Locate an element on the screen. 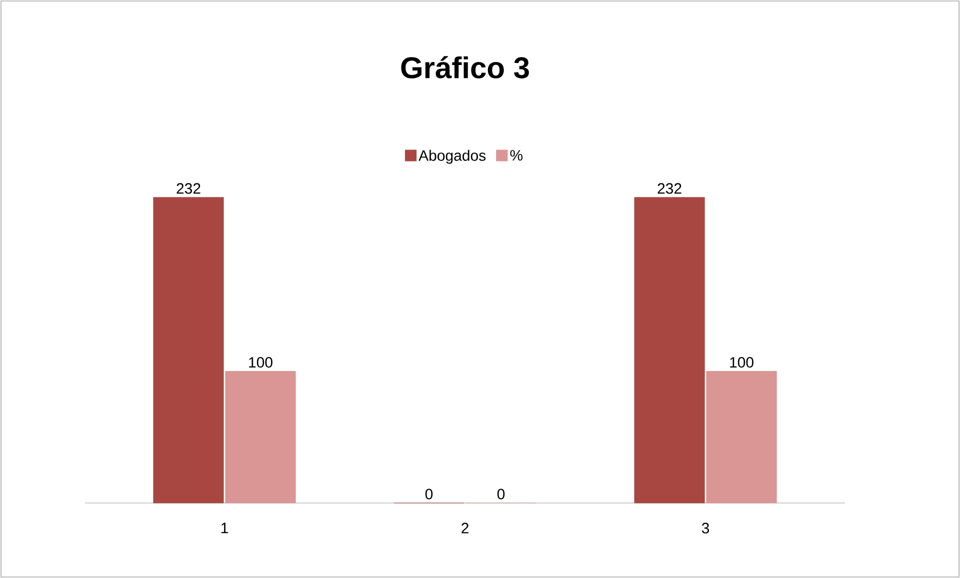  x-tick-label: 3 is located at coordinates (706, 528).